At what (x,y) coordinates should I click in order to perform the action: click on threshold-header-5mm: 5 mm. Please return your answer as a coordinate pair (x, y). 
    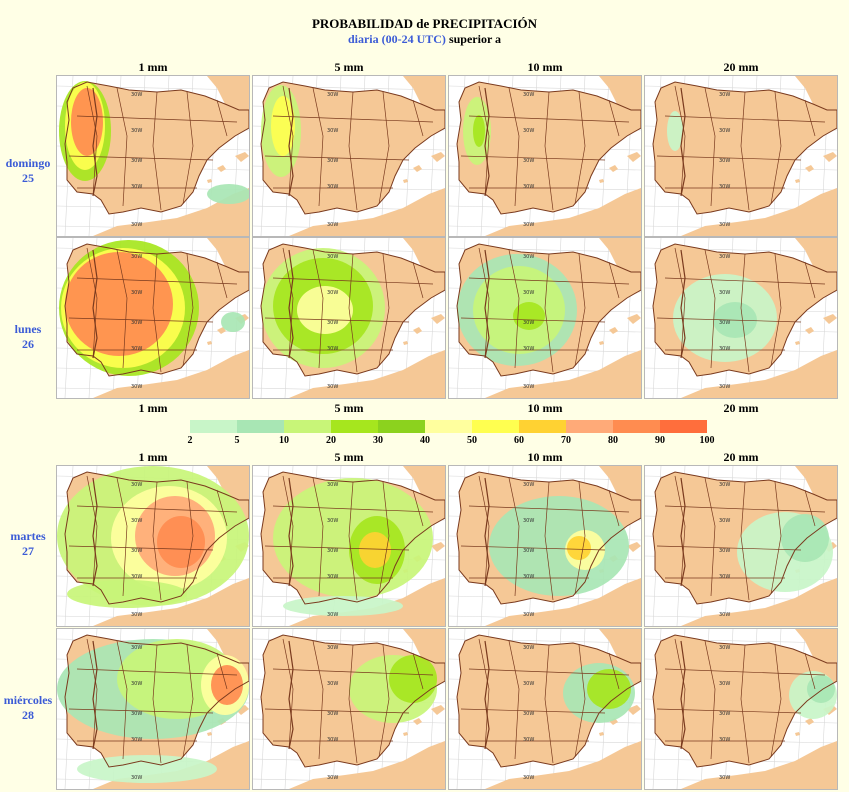
    Looking at the image, I should click on (349, 408).